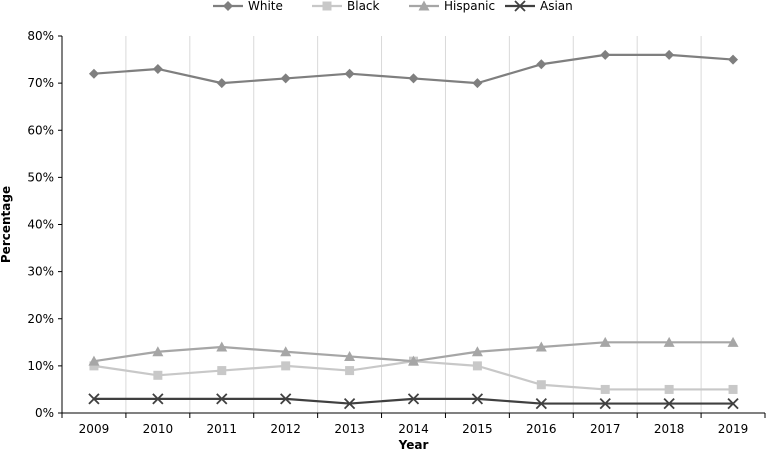 The image size is (766, 453). What do you see at coordinates (221, 429) in the screenshot?
I see `x-tick-label: 2011` at bounding box center [221, 429].